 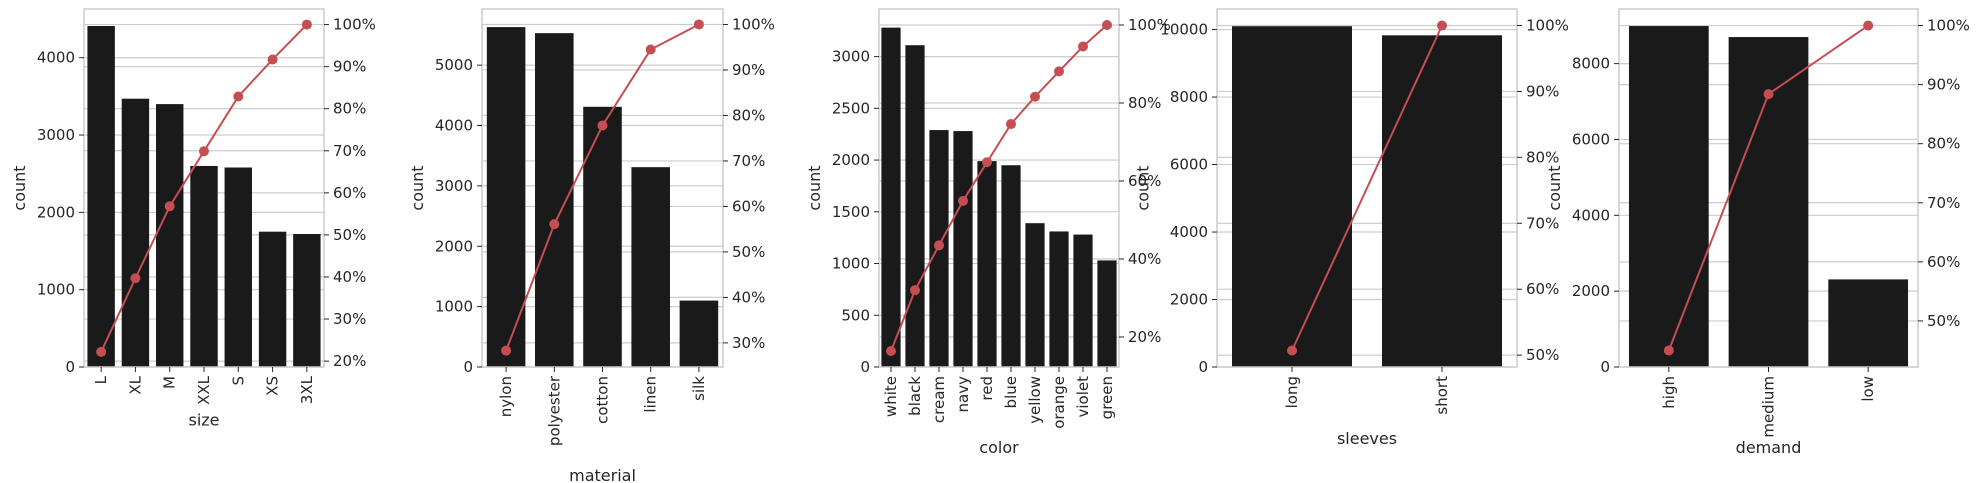 I want to click on cumulative-point-medium, so click(x=1768, y=94).